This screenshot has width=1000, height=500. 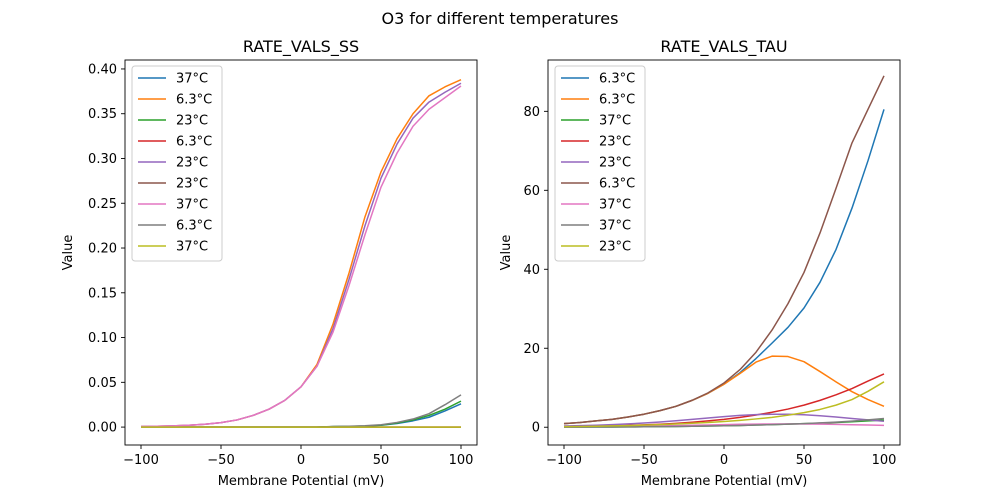 I want to click on y-tick-label: 0.30, so click(x=102, y=159).